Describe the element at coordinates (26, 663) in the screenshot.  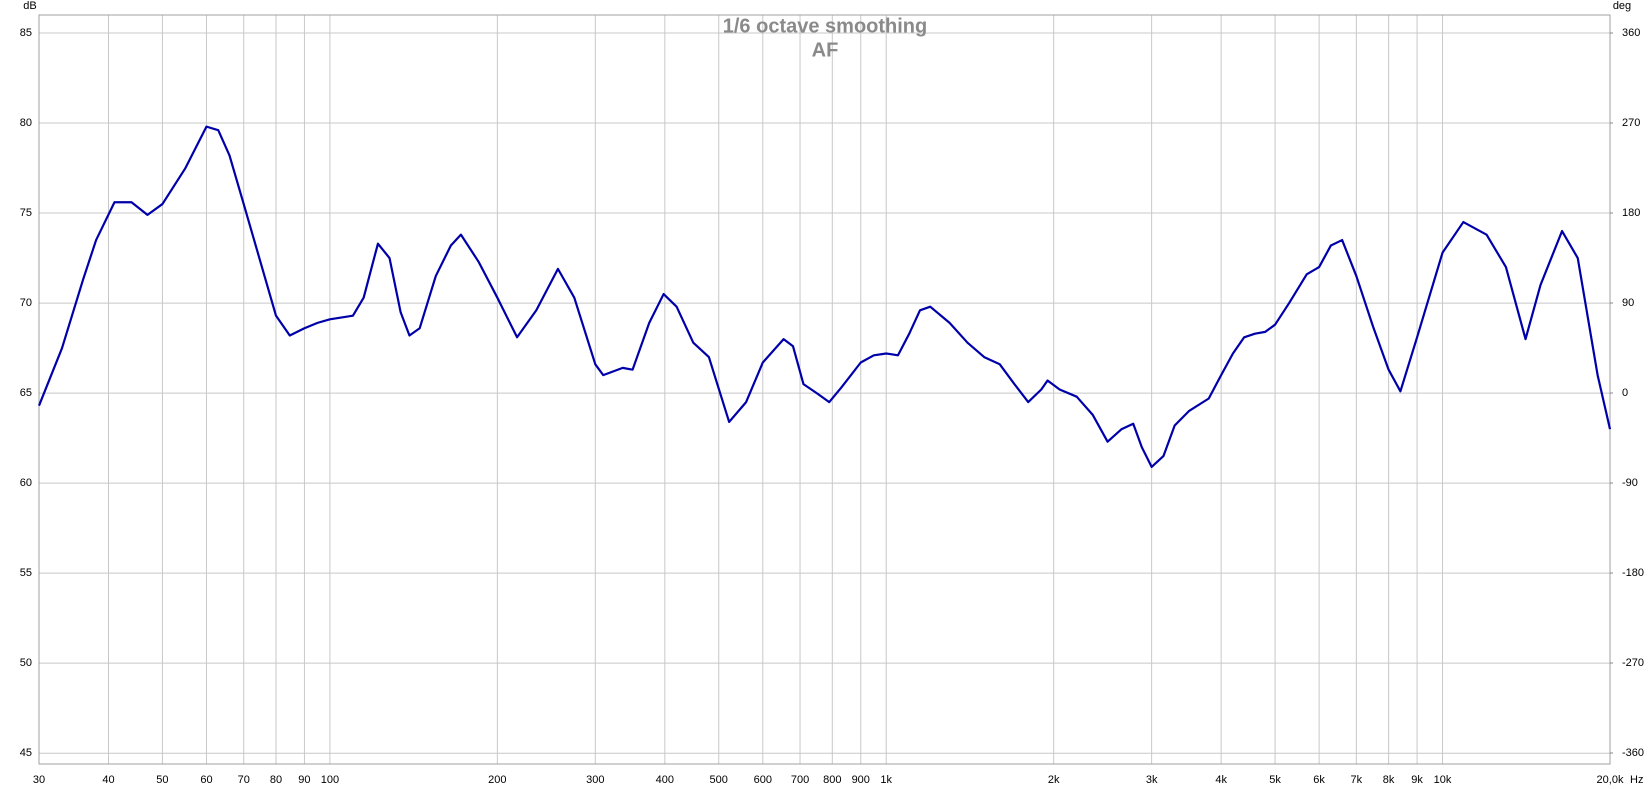
I see `y-tick-label: 50` at that location.